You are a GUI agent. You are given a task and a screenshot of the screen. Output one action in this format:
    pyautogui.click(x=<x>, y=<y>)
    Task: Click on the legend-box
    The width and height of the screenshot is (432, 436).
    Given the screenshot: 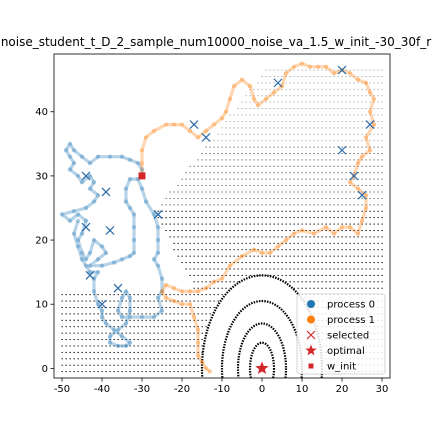 What is the action you would take?
    pyautogui.click(x=341, y=334)
    